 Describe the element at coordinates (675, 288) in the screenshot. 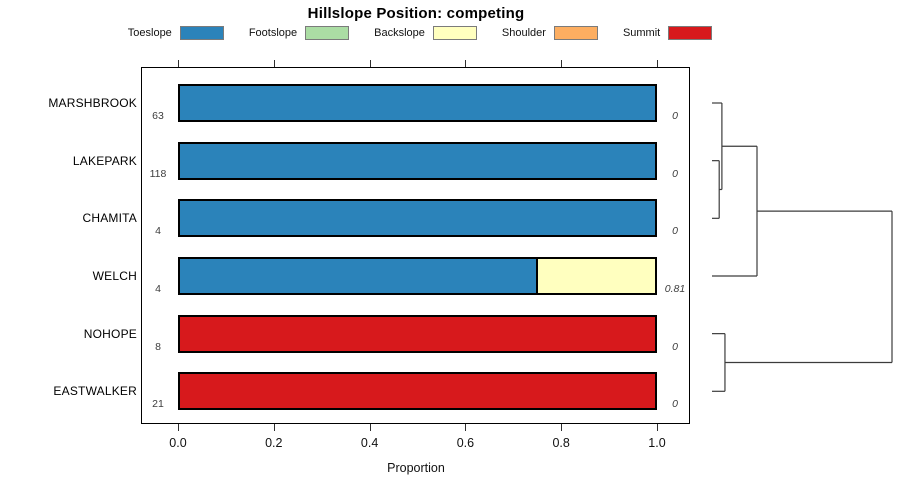

I see `h-value: 0.81` at that location.